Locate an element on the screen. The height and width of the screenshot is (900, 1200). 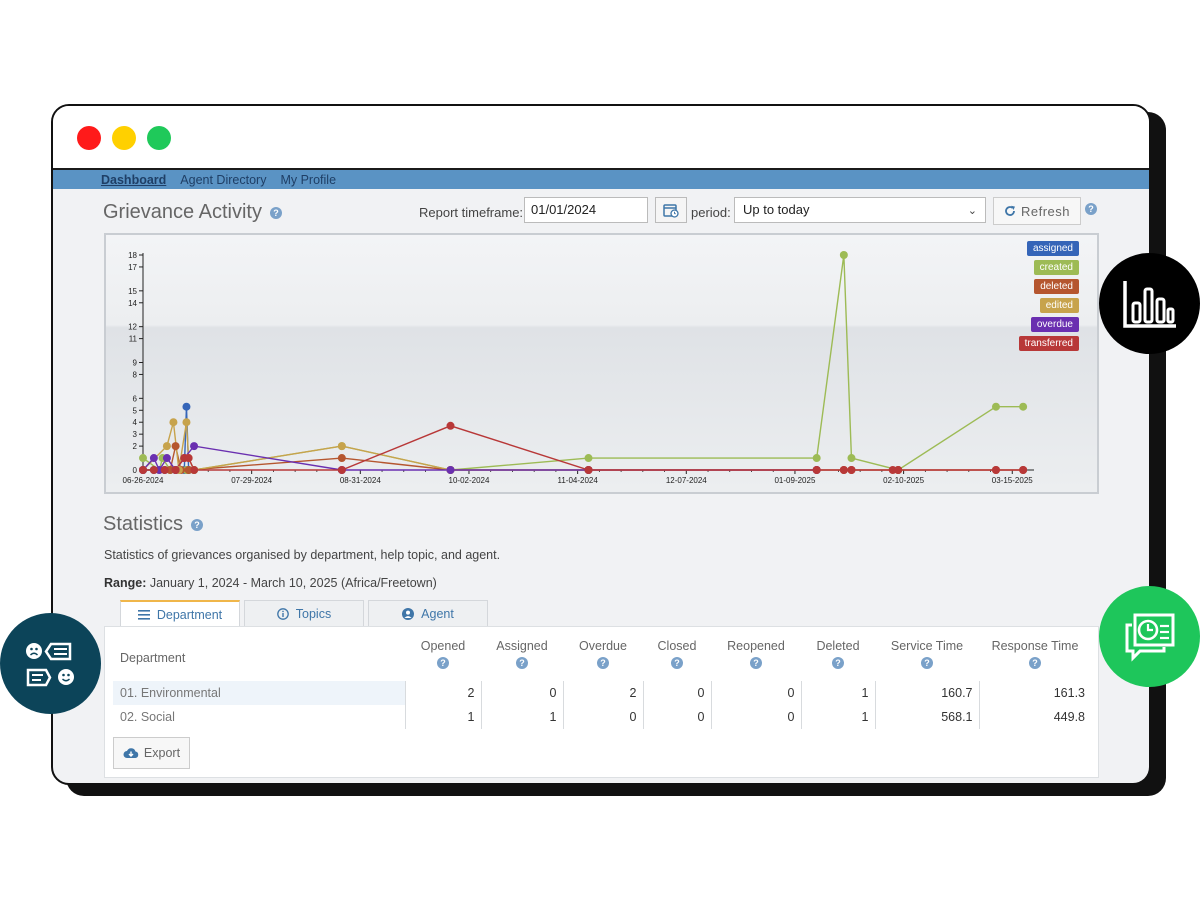
column-header: Deleted? is located at coordinates (838, 658).